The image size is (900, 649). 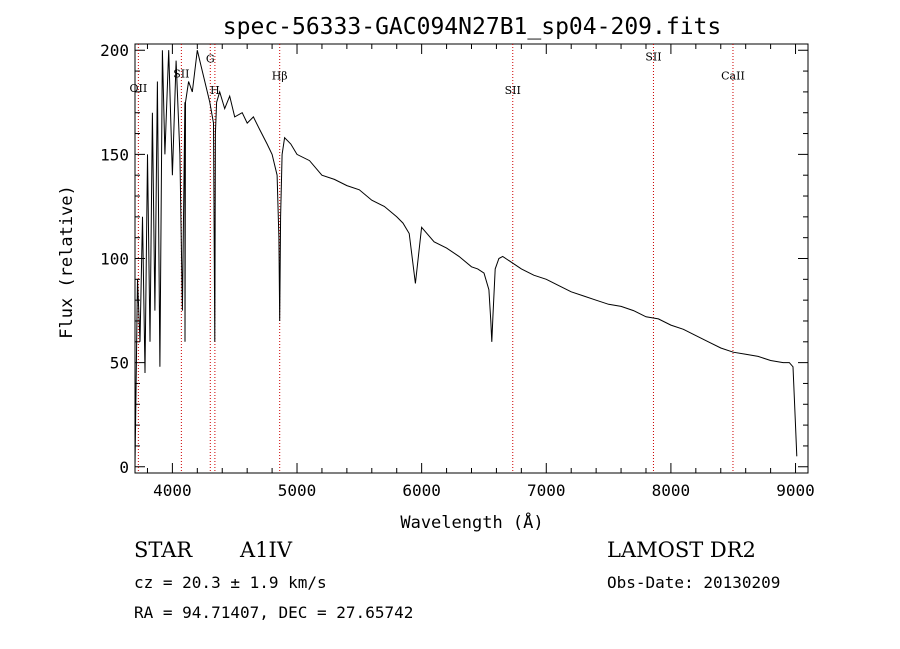 I want to click on y-tick-label: 0, so click(x=124, y=467).